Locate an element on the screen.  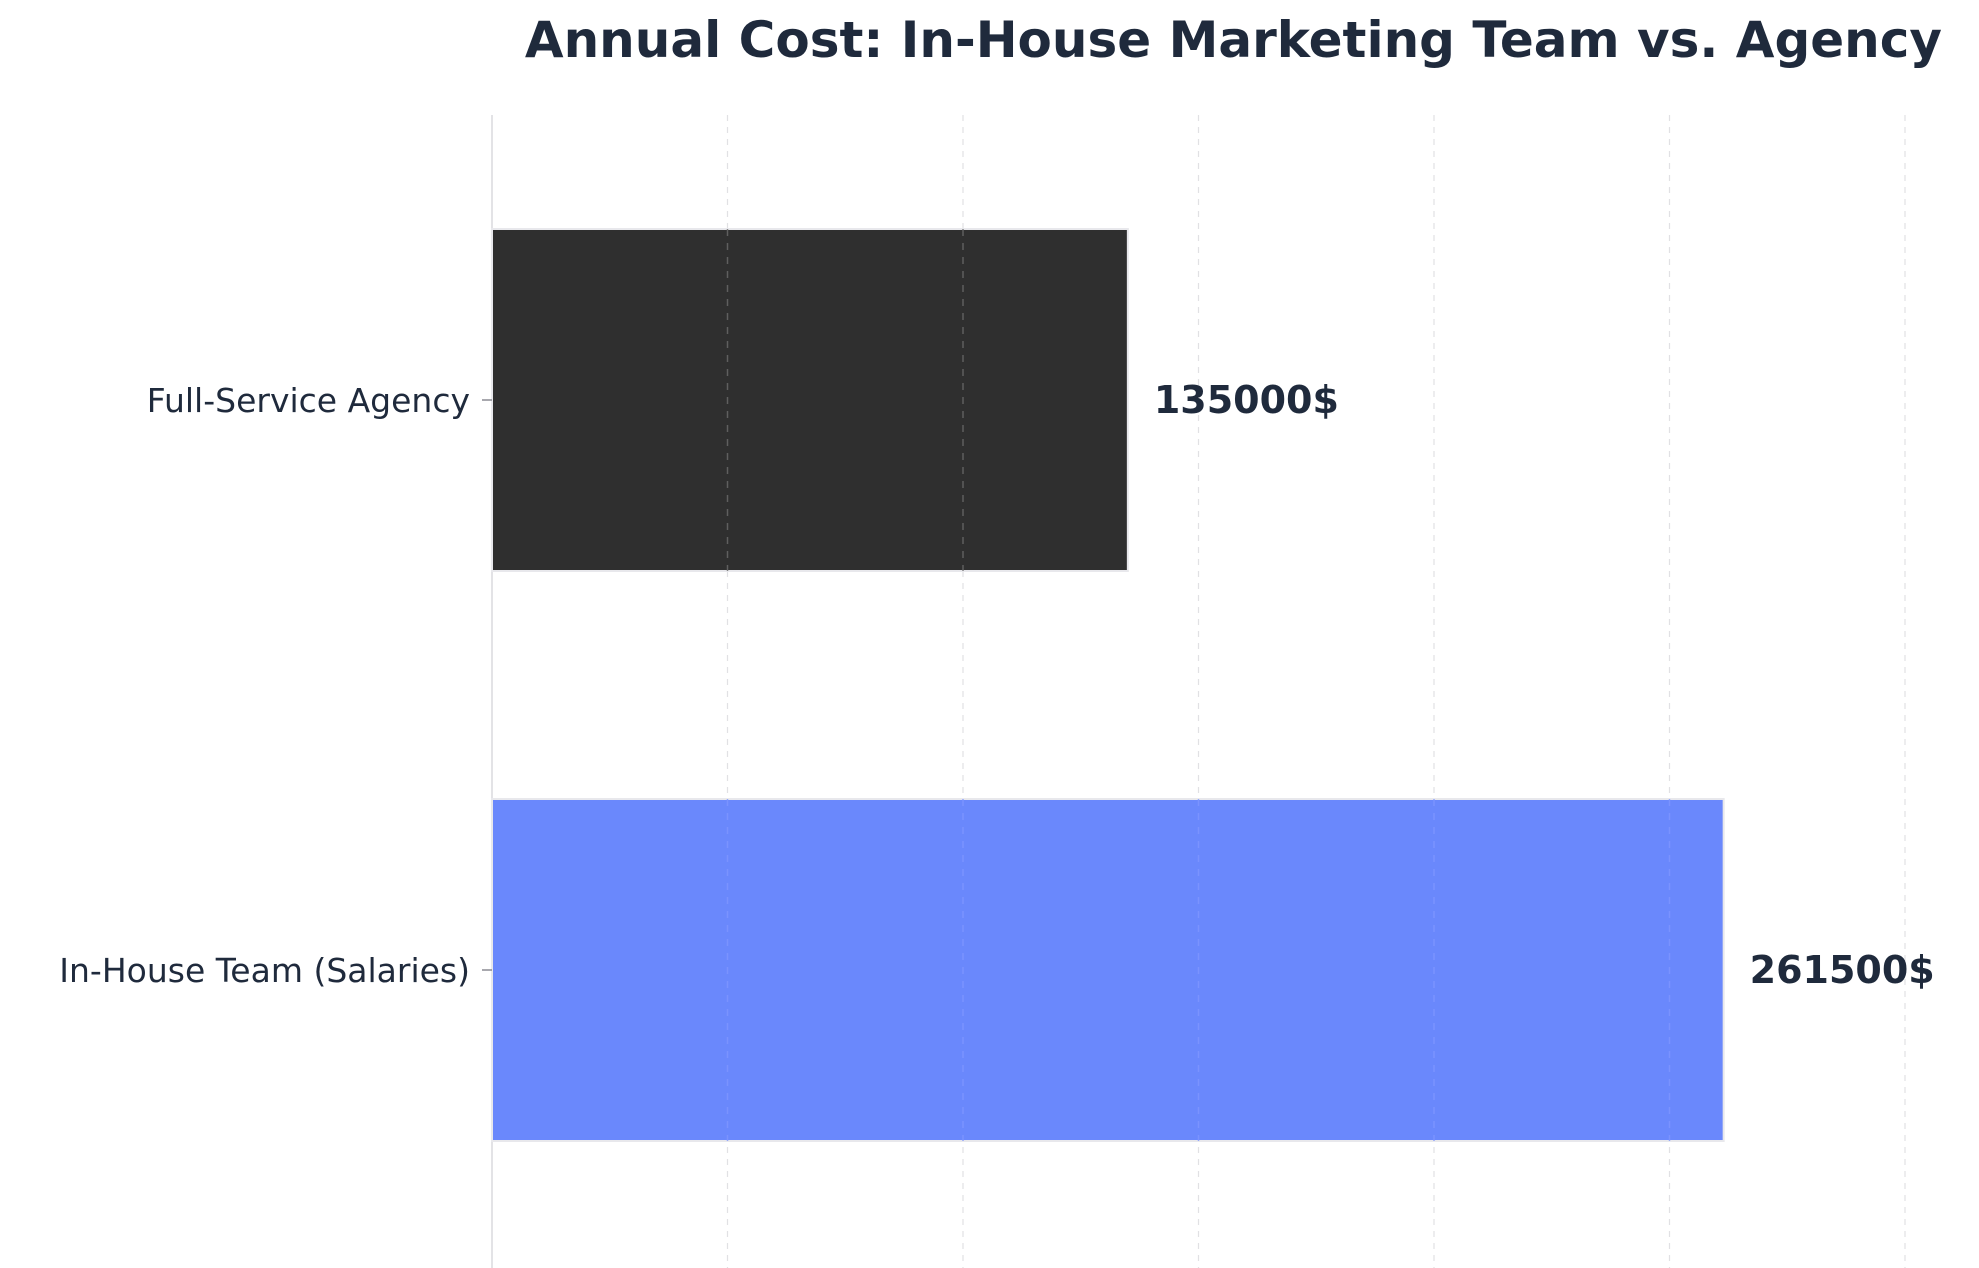
value-label-full-service-agency: 135000$ is located at coordinates (1246, 400).